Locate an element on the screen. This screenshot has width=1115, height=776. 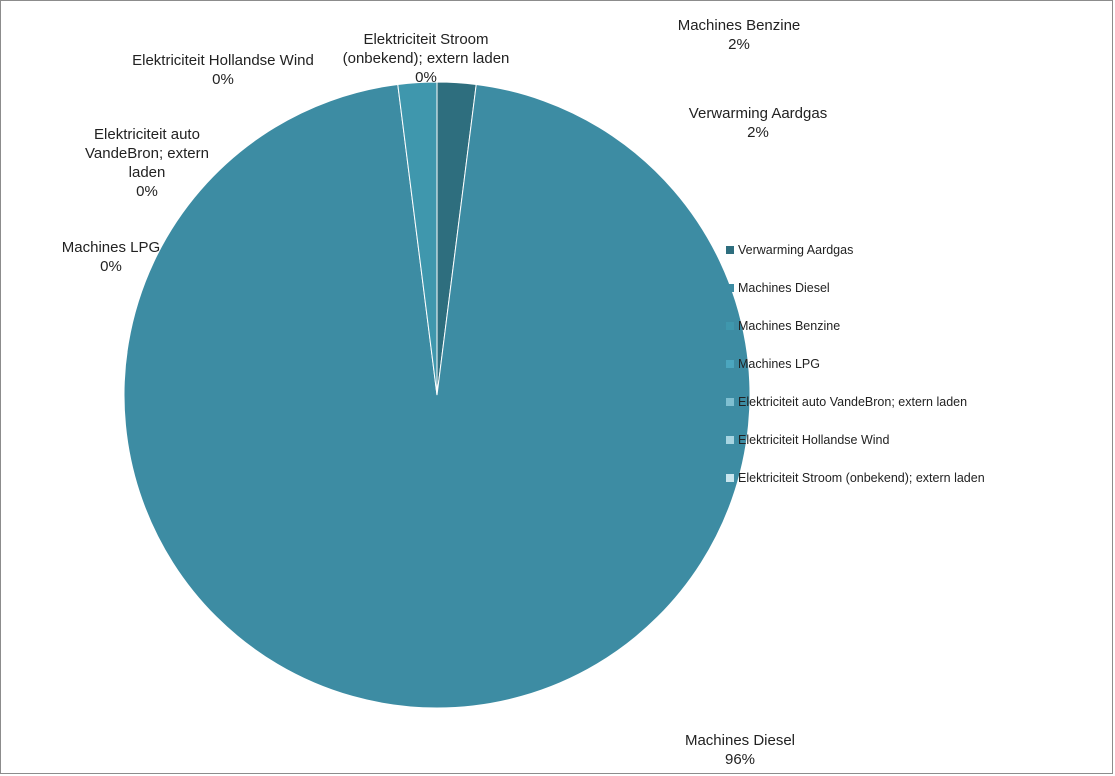
legend-label: Machines Benzine is located at coordinates (789, 326).